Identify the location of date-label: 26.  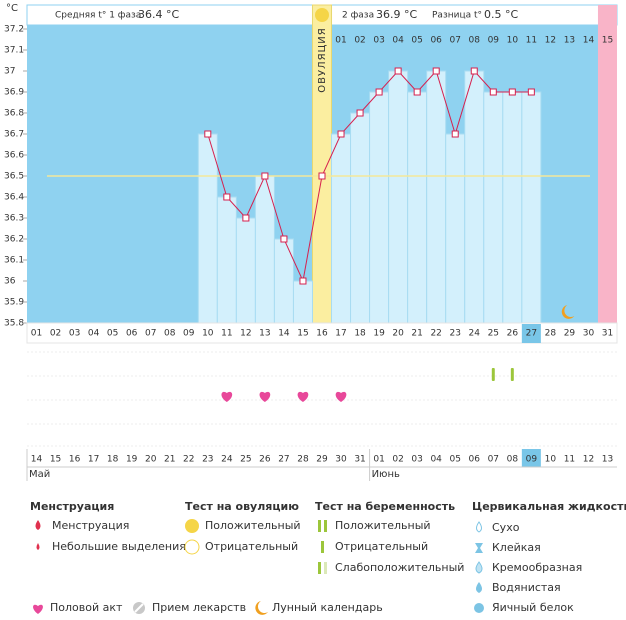
(265, 460).